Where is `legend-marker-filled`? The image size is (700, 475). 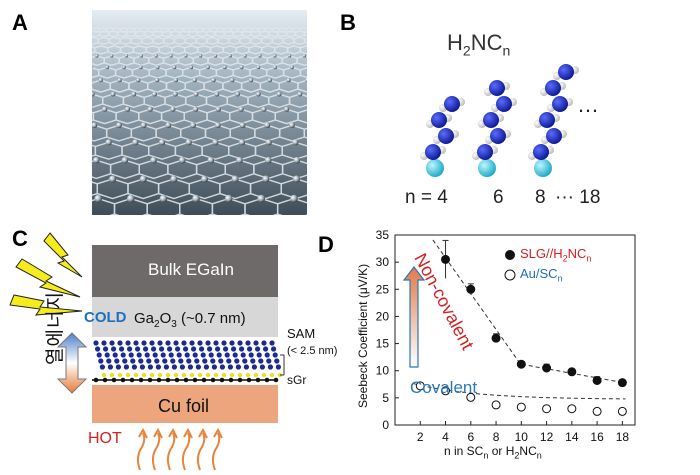 legend-marker-filled is located at coordinates (510, 255).